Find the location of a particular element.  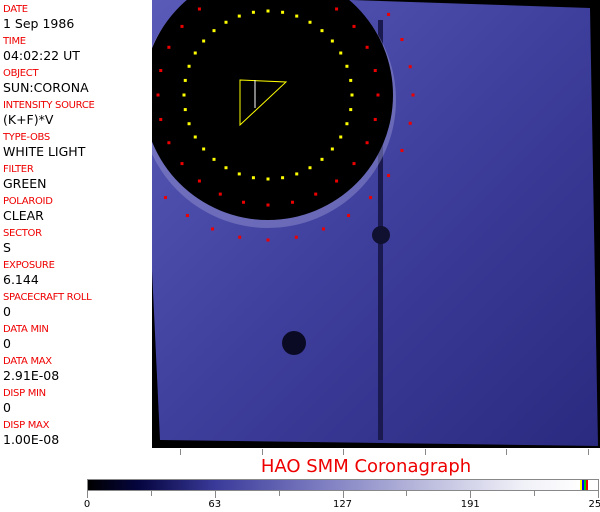

field-value: 2.91E-08 is located at coordinates (31, 375).